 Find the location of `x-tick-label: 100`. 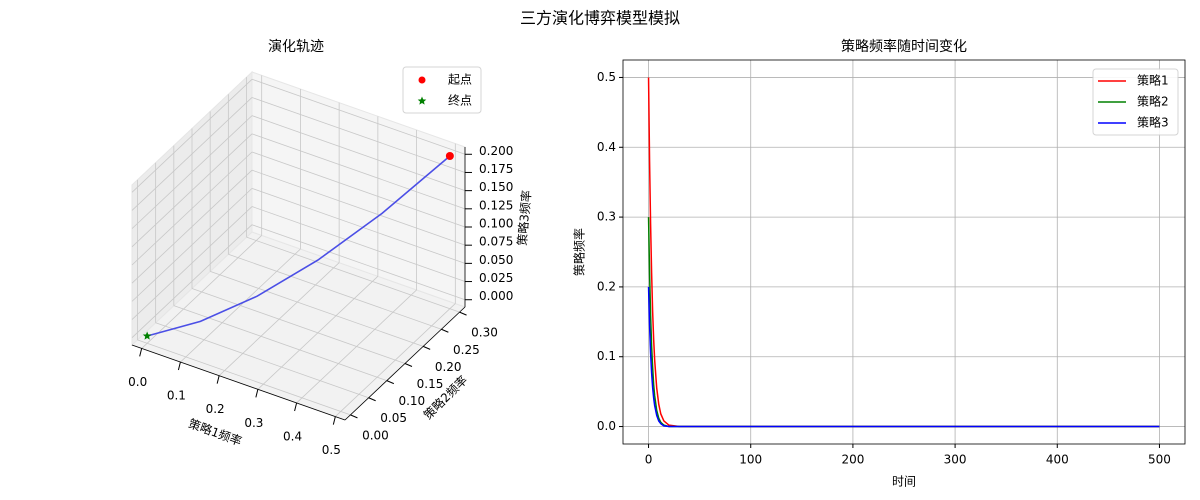

x-tick-label: 100 is located at coordinates (750, 460).